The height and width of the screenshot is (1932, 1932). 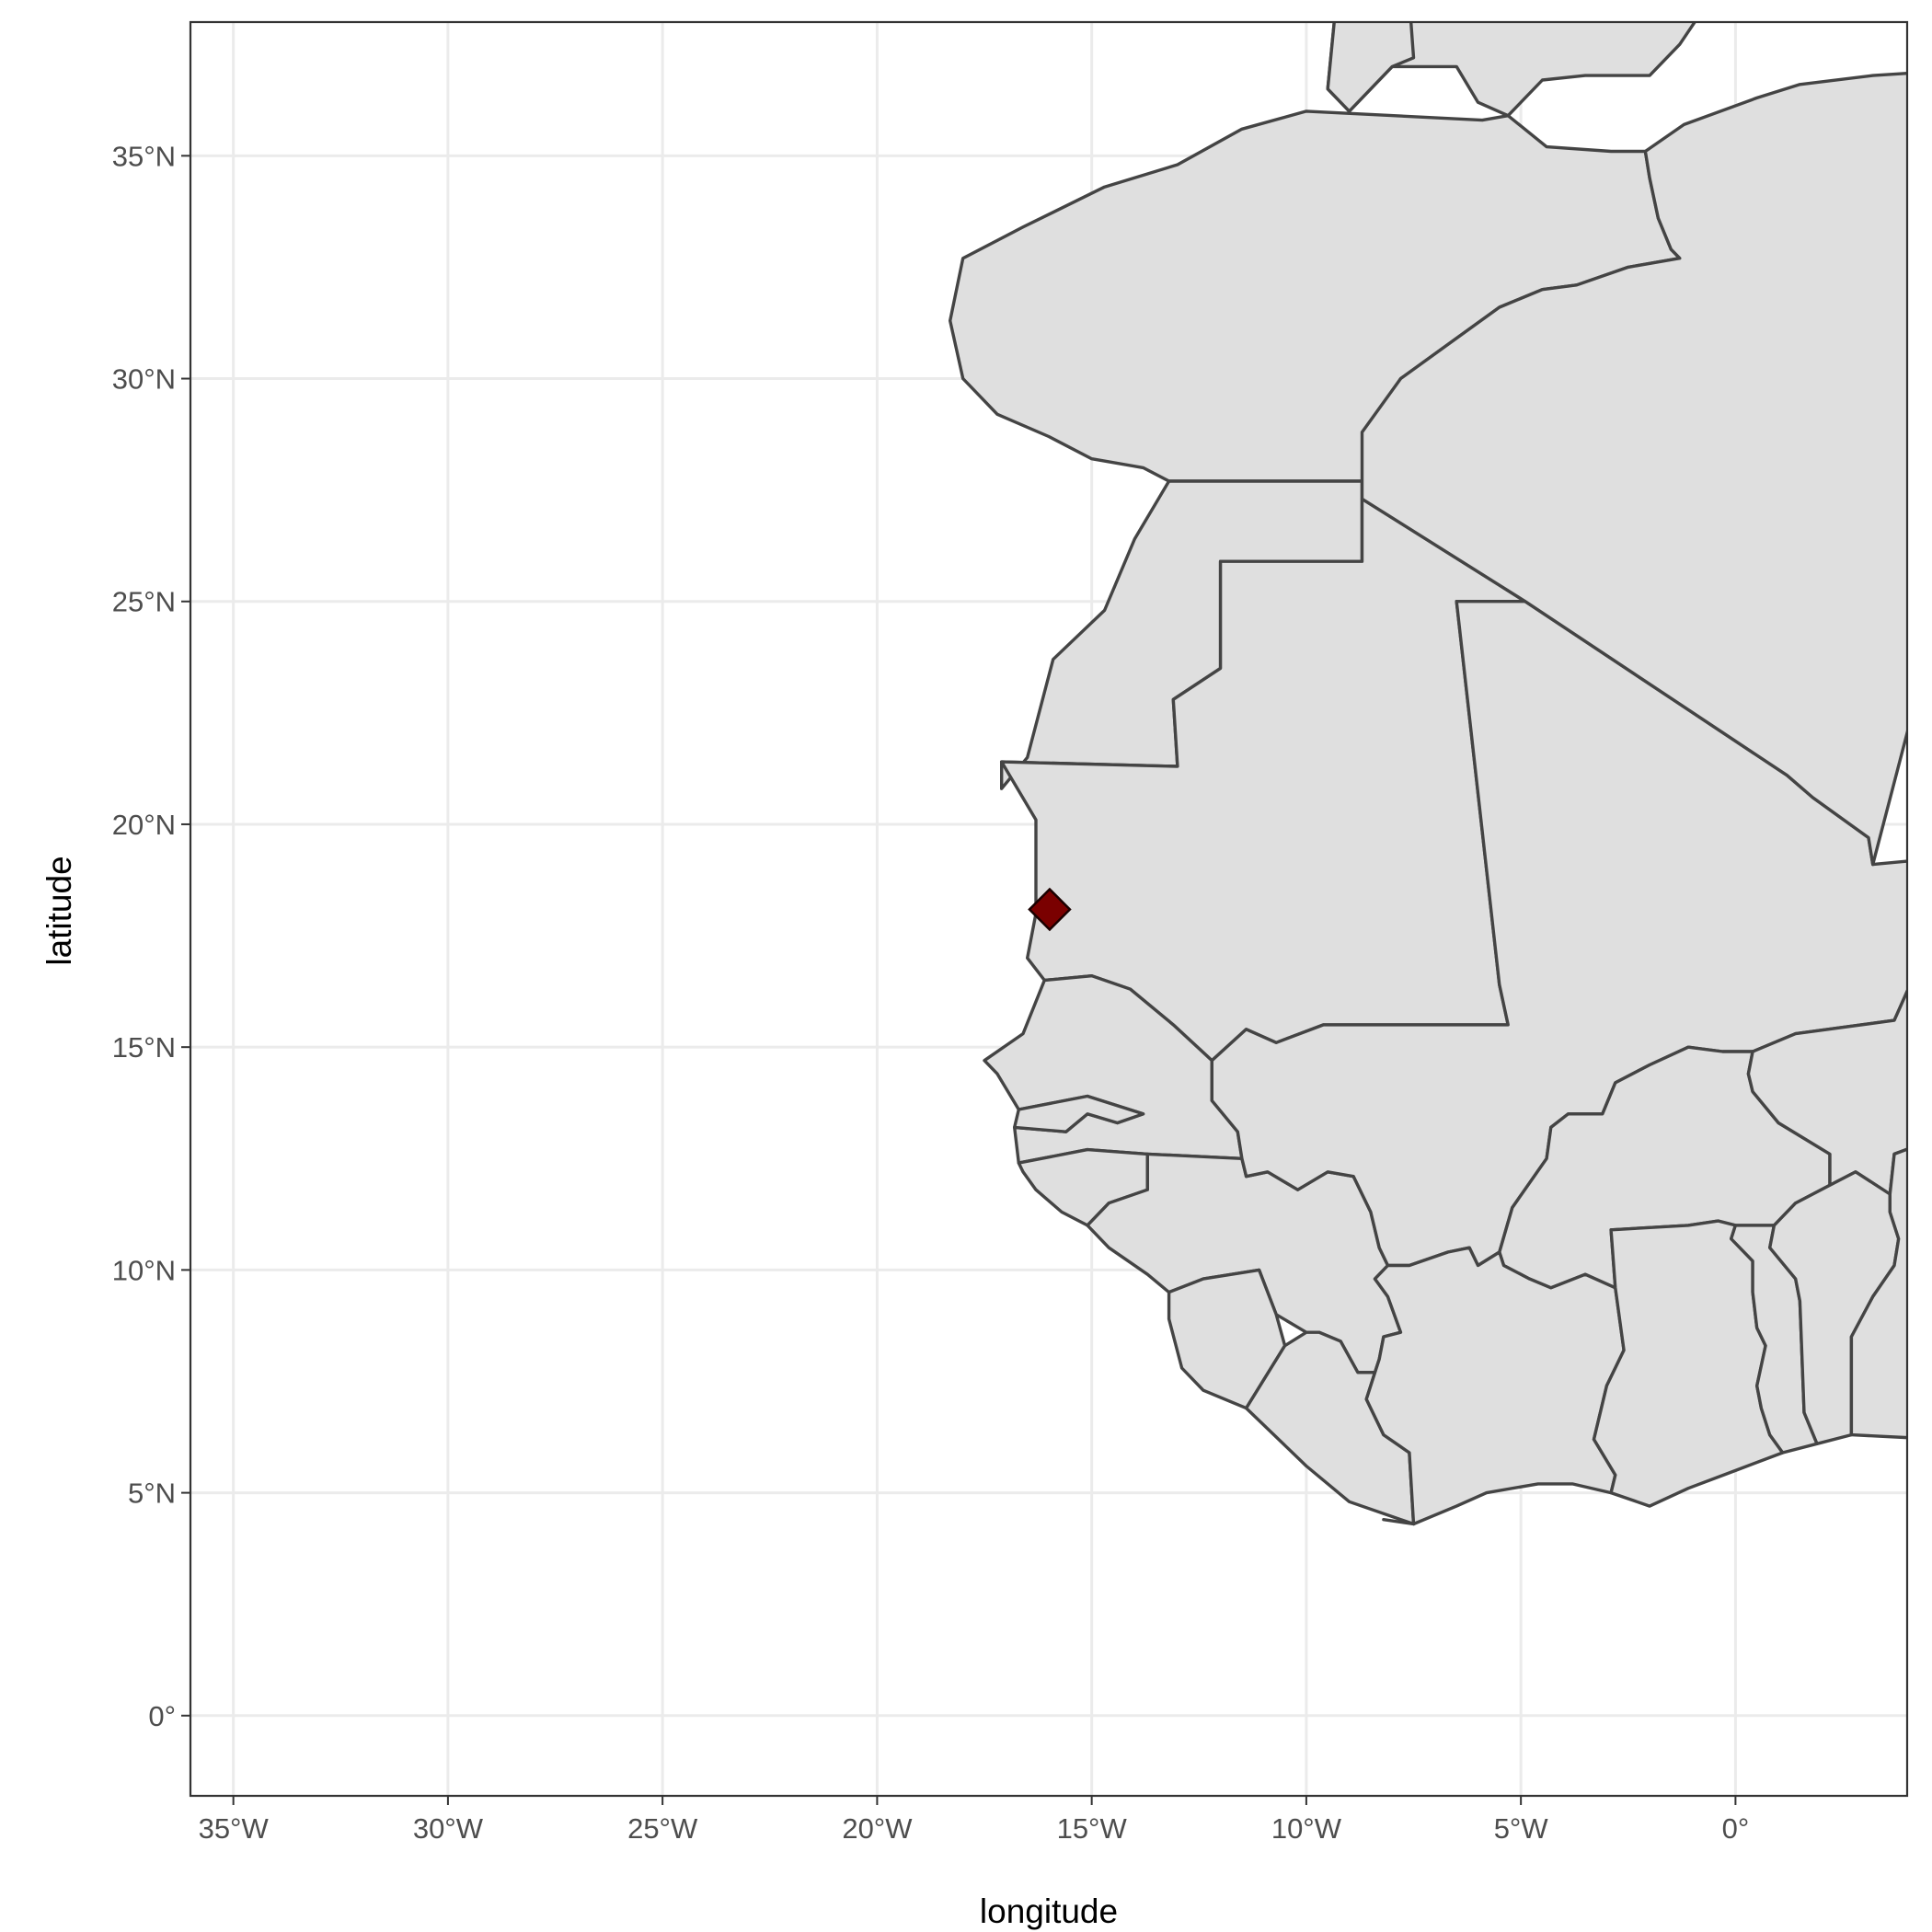 What do you see at coordinates (144, 825) in the screenshot?
I see `y-tick-label-4: 20°N` at bounding box center [144, 825].